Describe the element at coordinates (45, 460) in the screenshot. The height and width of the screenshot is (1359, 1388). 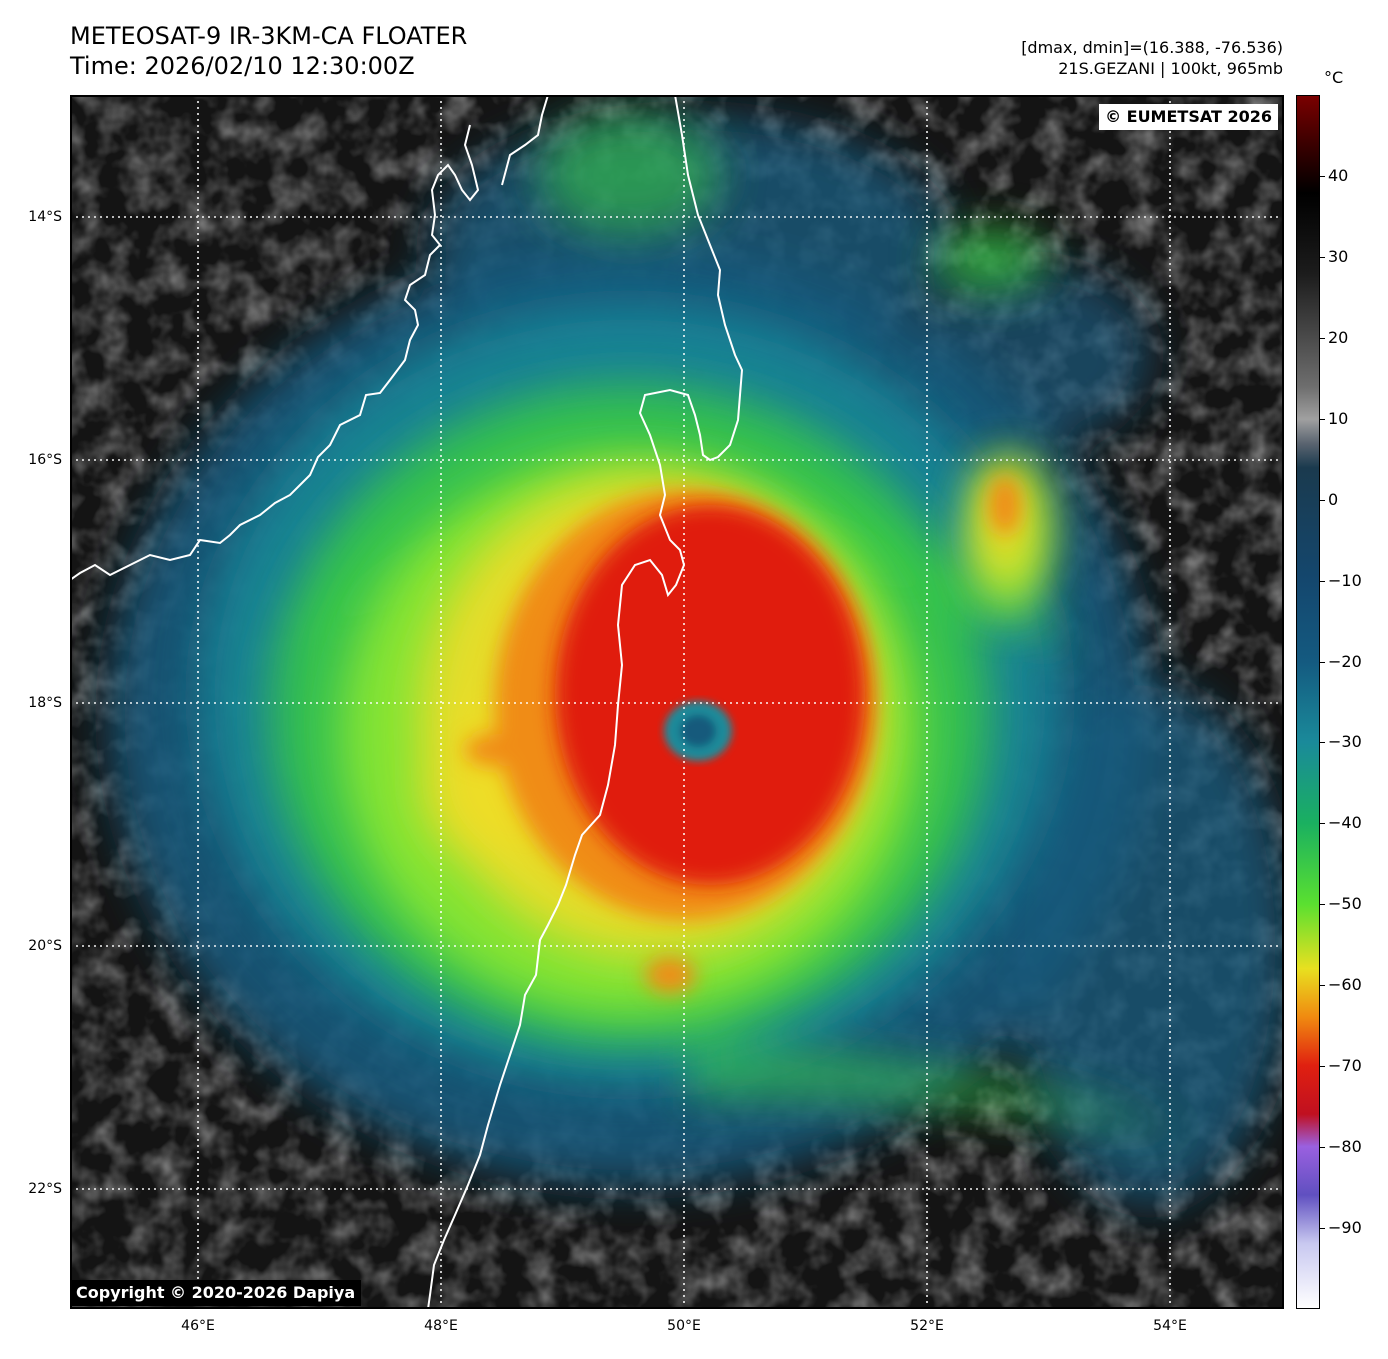
I see `lat-label-16s: 16°S` at that location.